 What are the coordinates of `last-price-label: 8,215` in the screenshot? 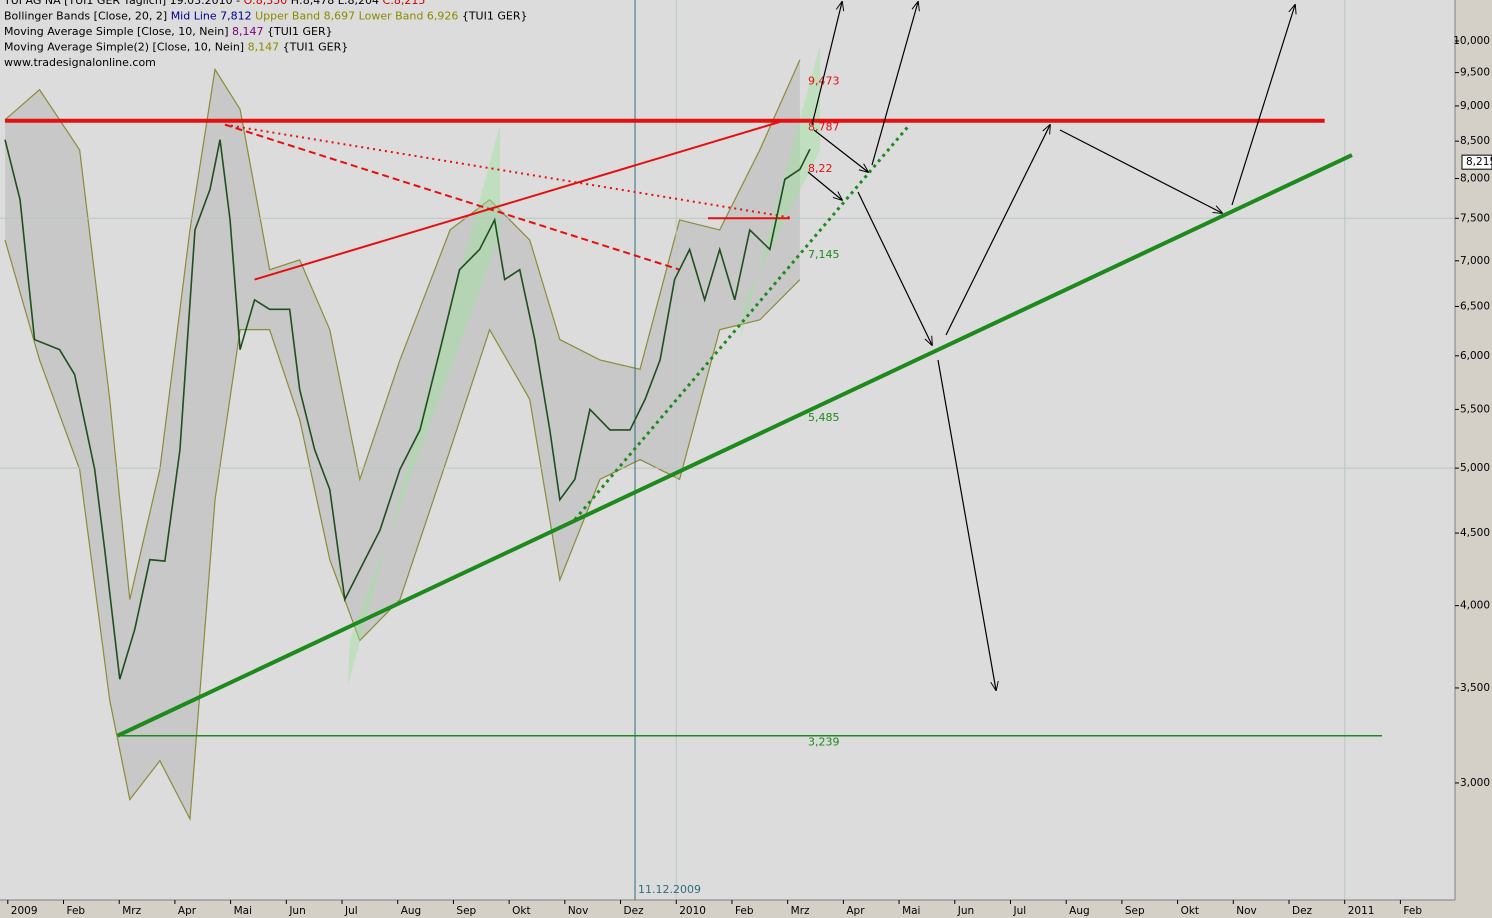 It's located at (1479, 162).